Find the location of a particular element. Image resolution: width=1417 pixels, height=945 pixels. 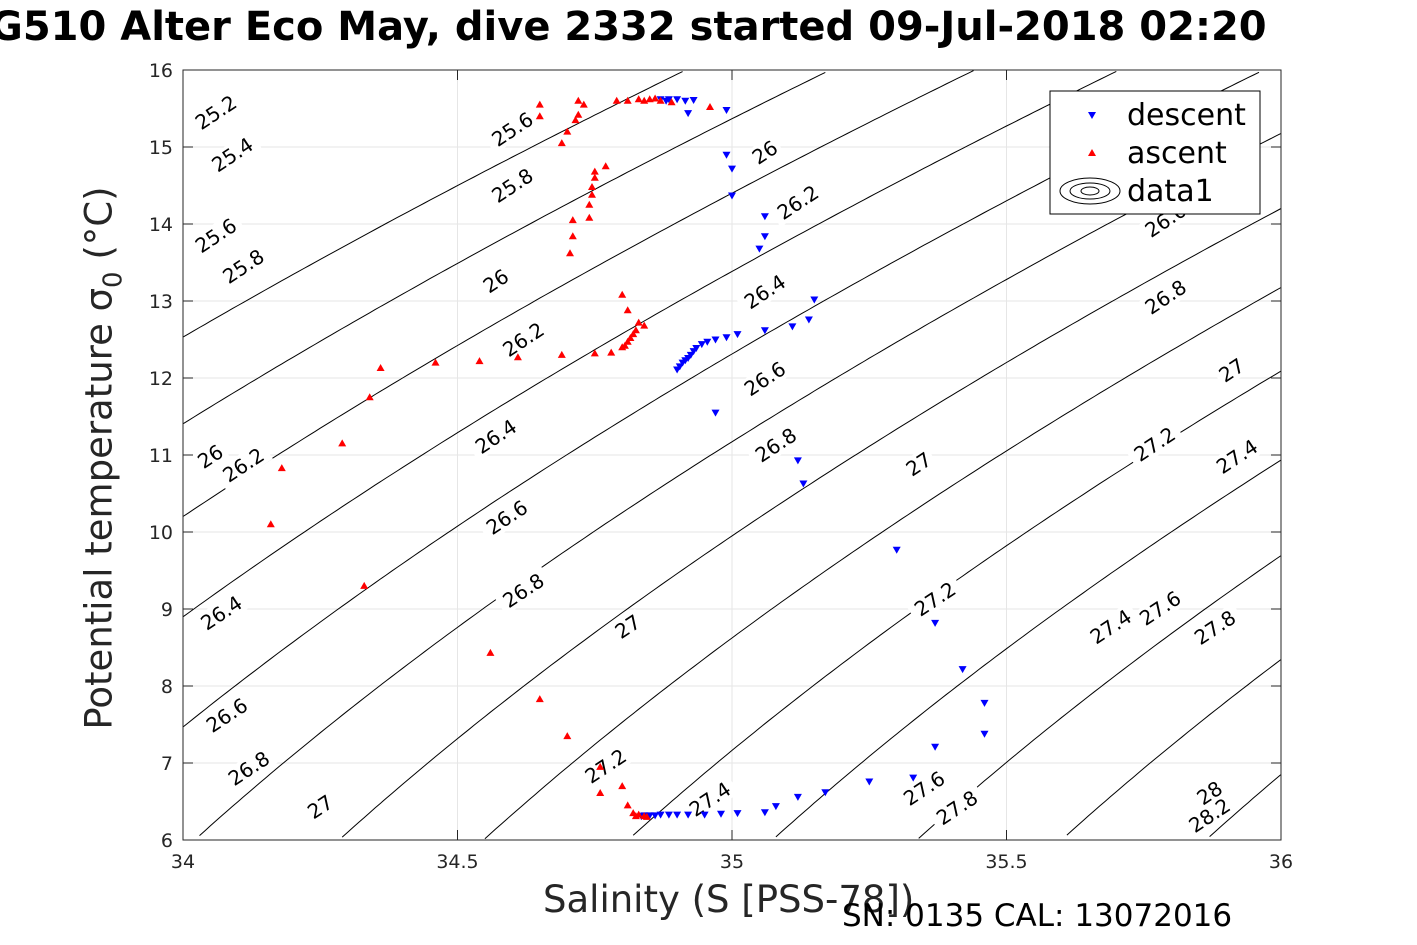

y-axis-label-unit: (°C) is located at coordinates (99, 223).